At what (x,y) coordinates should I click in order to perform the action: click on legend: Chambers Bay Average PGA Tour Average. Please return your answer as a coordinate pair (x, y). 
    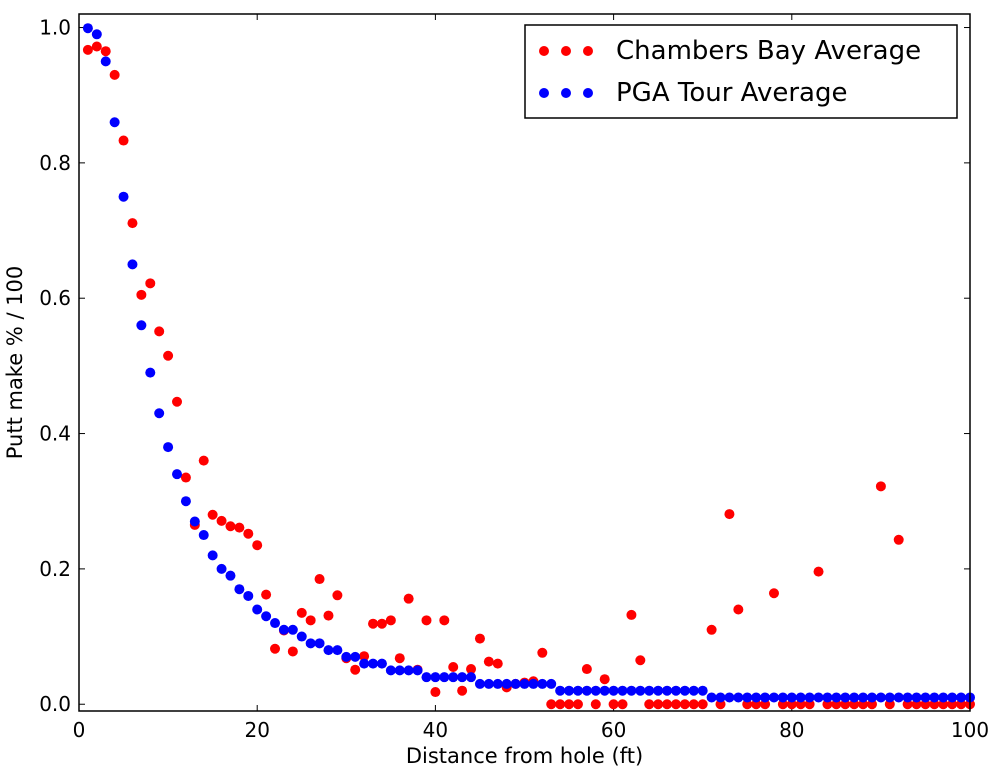
    Looking at the image, I should click on (741, 71).